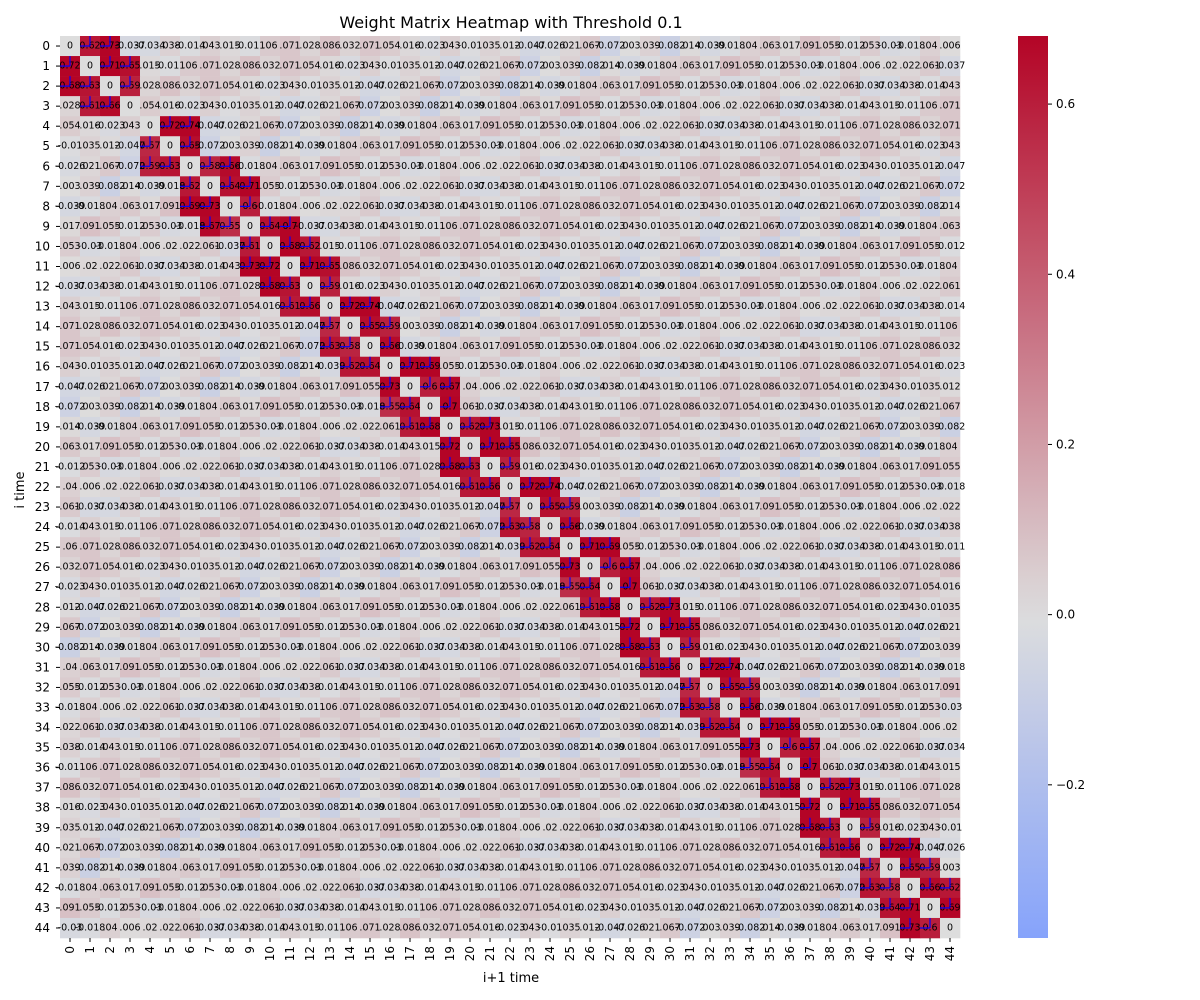 The image size is (1200, 1000). Describe the element at coordinates (290, 953) in the screenshot. I see `x-tick-label: 11` at that location.